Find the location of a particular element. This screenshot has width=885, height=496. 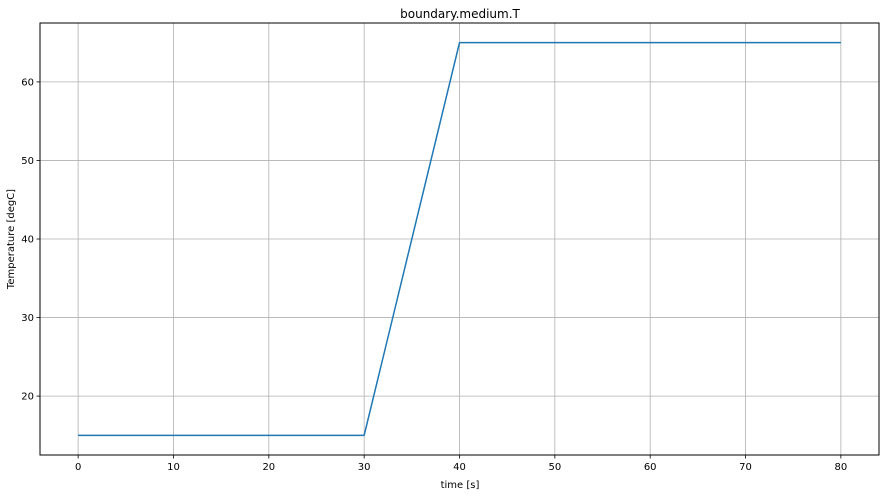

y-axis-label: Temperature [degC] is located at coordinates (11, 239).